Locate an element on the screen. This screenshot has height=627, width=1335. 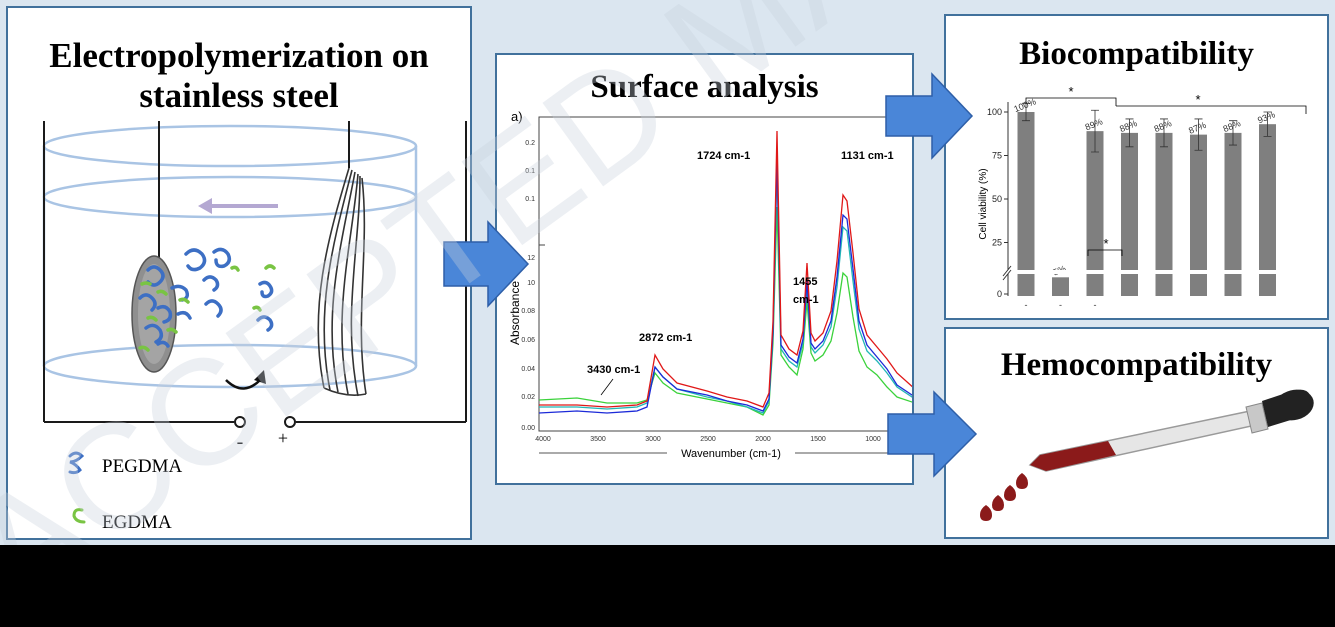
y-tick-label: 25 is located at coordinates (997, 243).